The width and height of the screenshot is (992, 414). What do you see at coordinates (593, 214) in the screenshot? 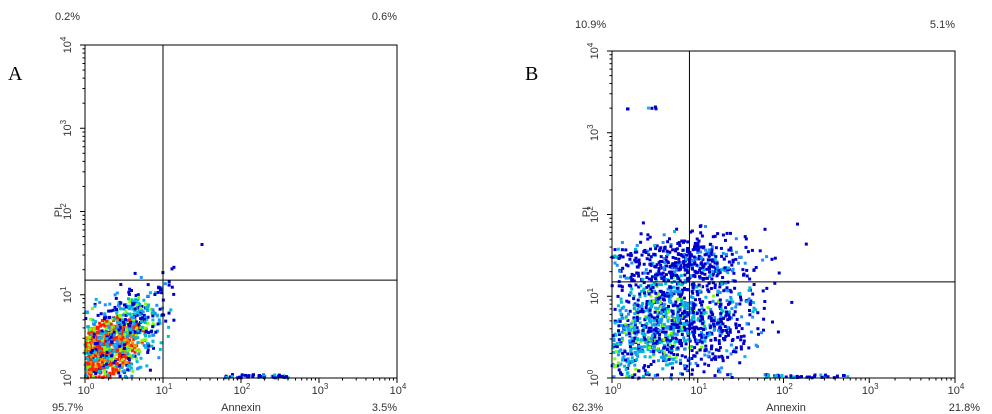
I see `panel-b-y-tick-label: 10²` at bounding box center [593, 214].